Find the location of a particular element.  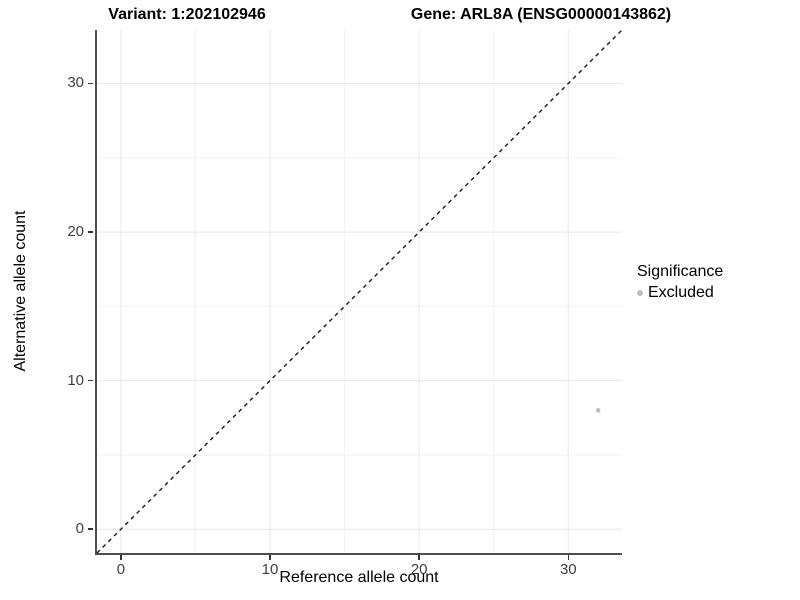

legend-title: Significance is located at coordinates (680, 271).